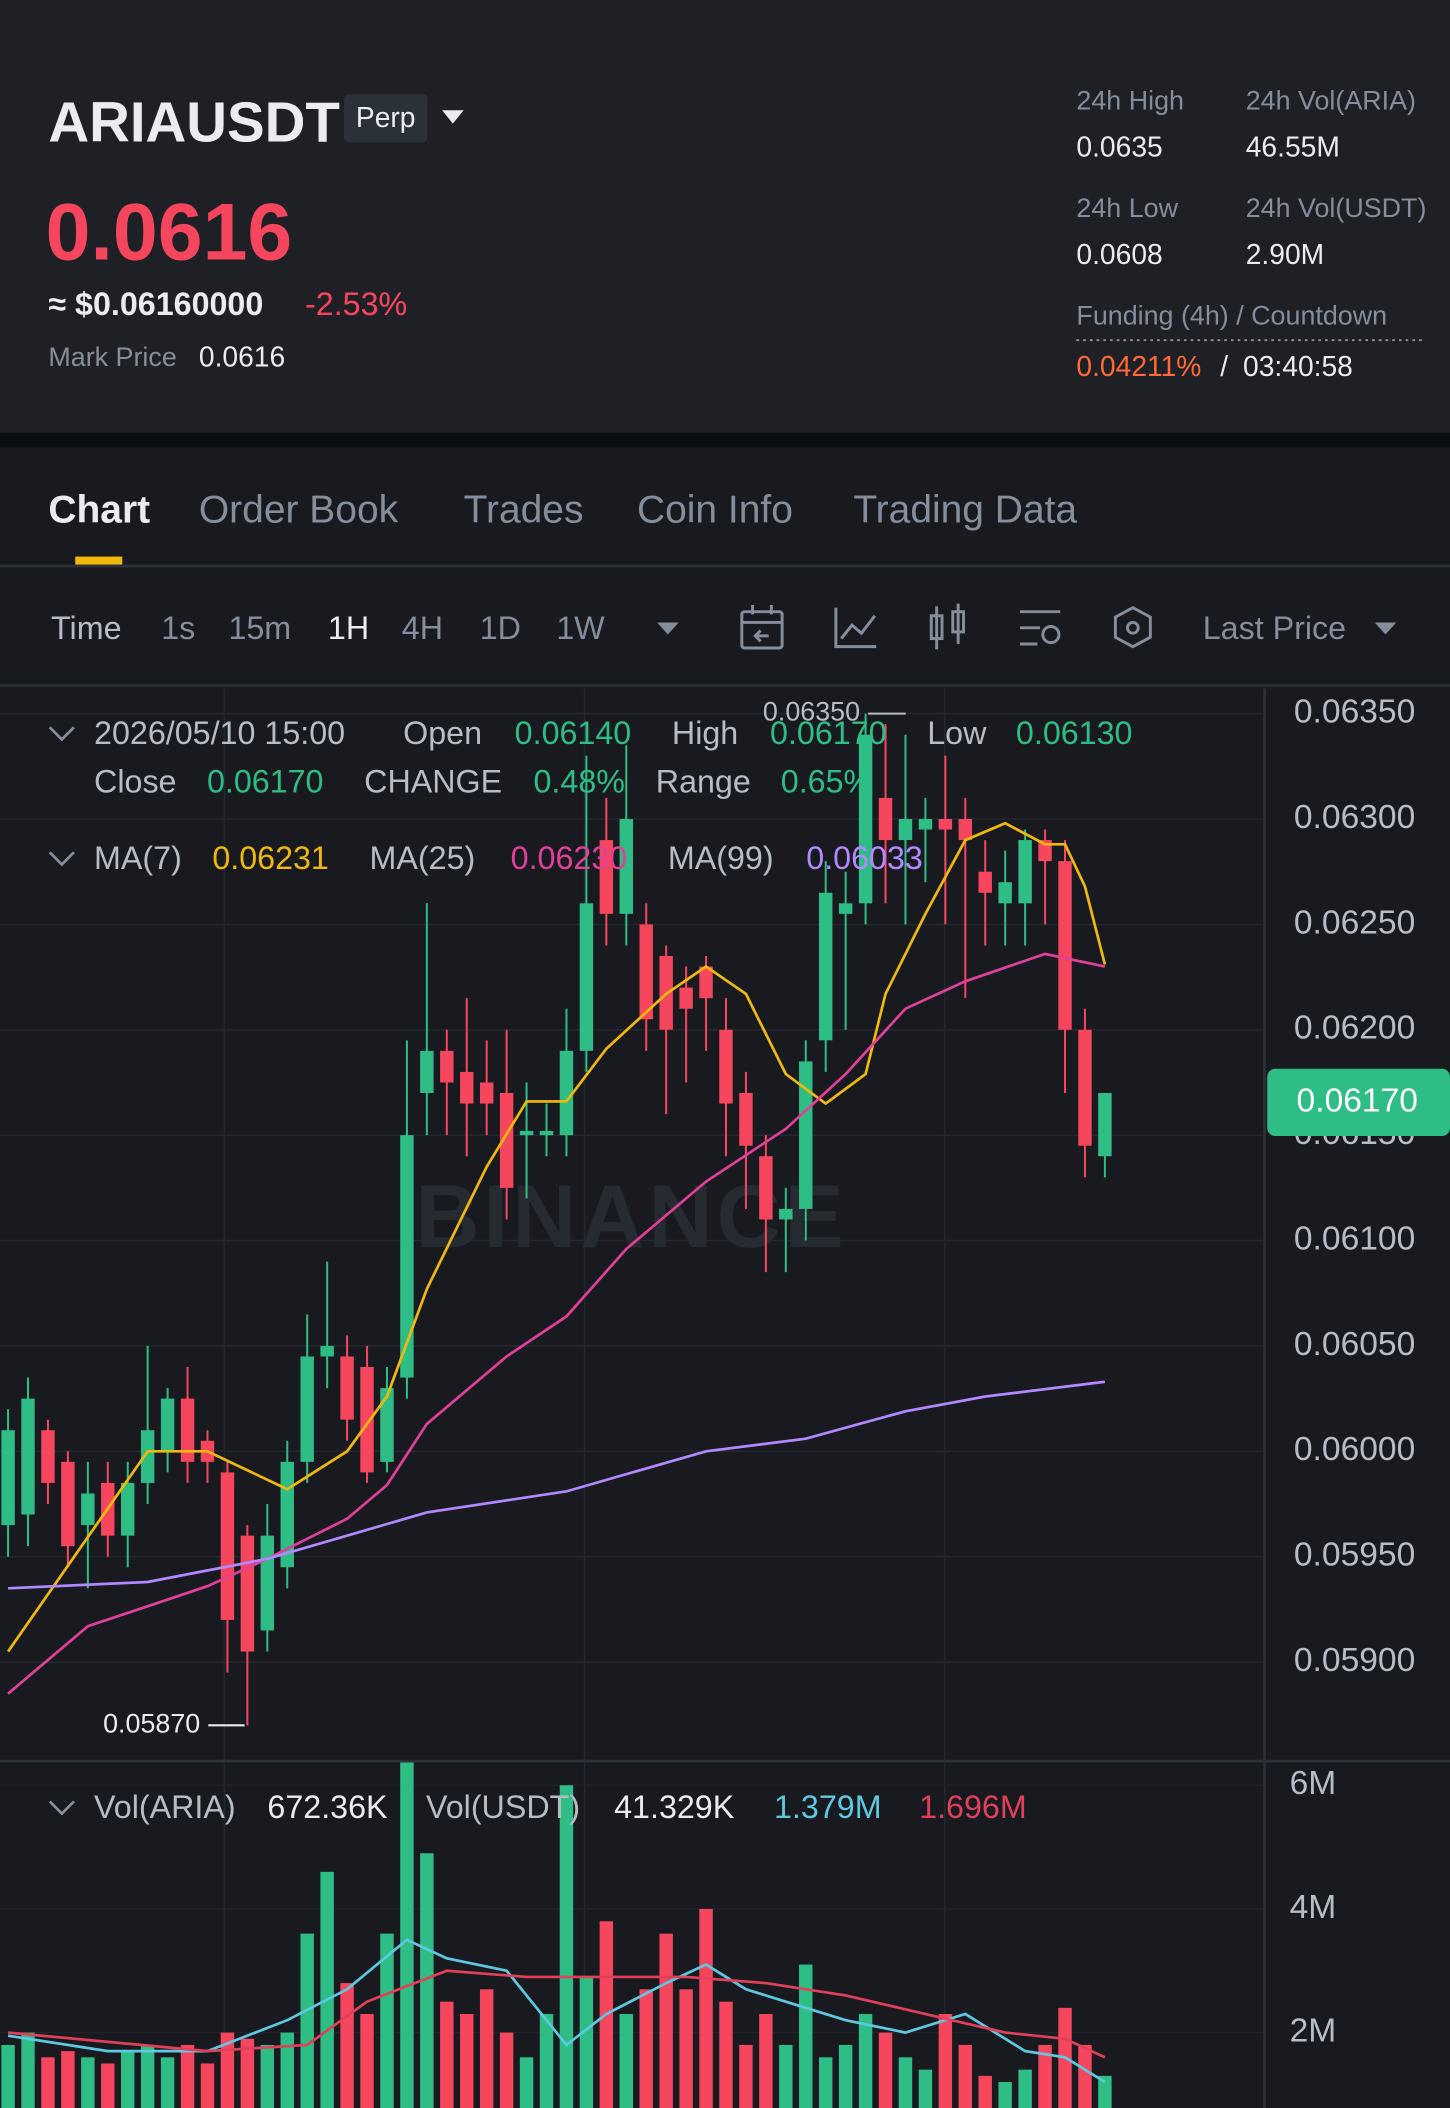 The width and height of the screenshot is (1450, 2108). I want to click on ma-legend: MA(7) 0.06231 MA(25) 0.06230 MA(99) 0.06033, so click(508, 858).